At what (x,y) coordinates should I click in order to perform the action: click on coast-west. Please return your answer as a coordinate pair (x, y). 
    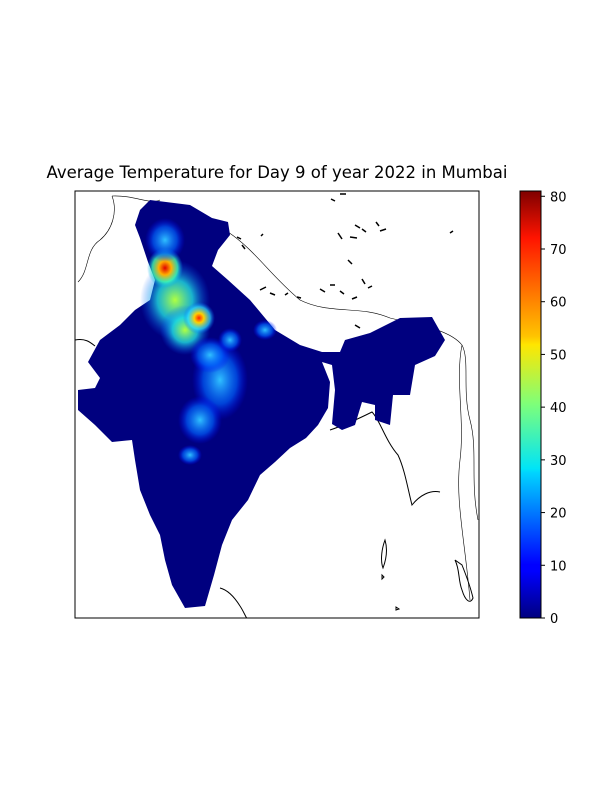
    Looking at the image, I should click on (85, 343).